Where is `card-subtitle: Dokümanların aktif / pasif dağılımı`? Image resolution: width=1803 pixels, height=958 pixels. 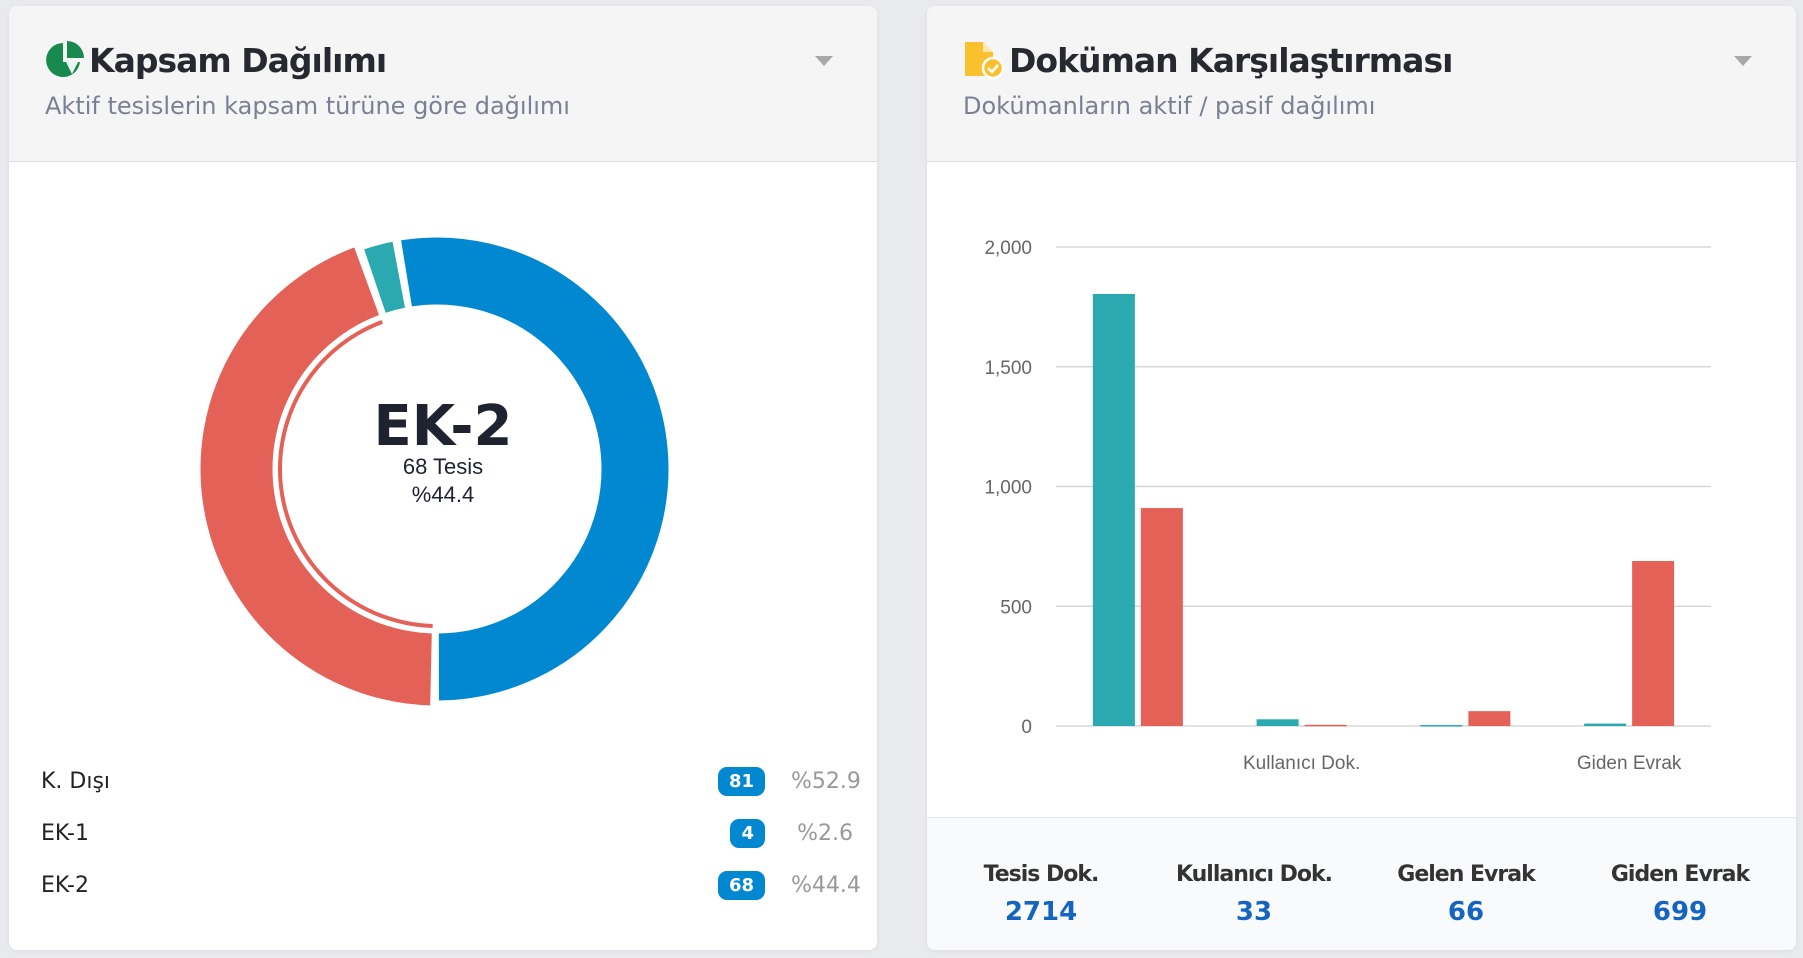 card-subtitle: Dokümanların aktif / pasif dağılımı is located at coordinates (1169, 106).